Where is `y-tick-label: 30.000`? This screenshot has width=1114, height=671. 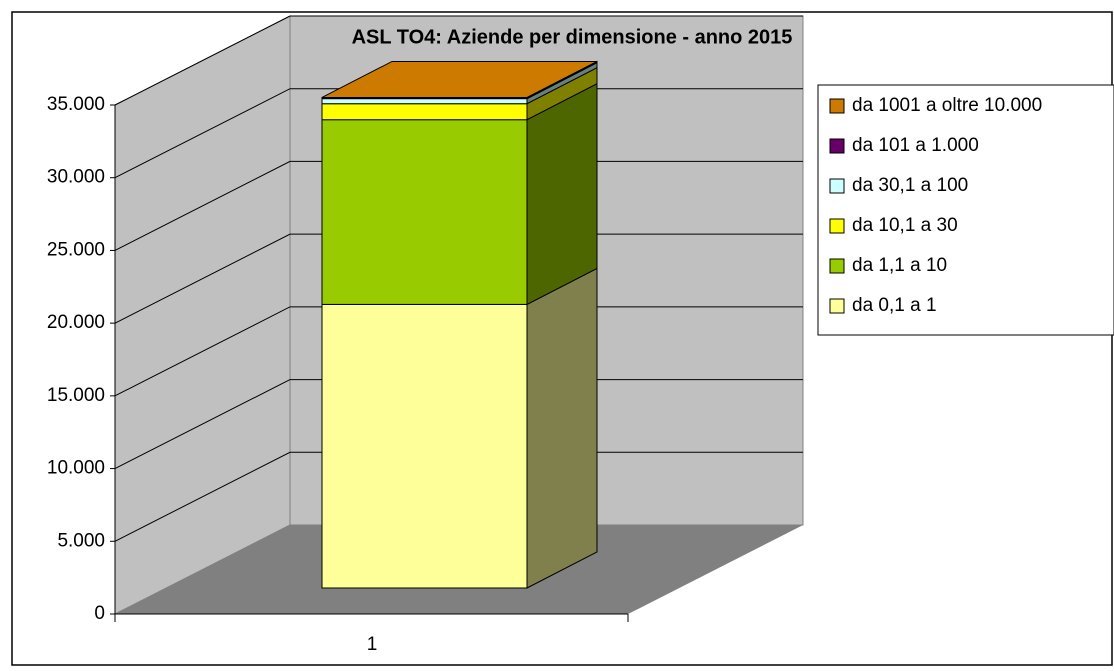 y-tick-label: 30.000 is located at coordinates (76, 177).